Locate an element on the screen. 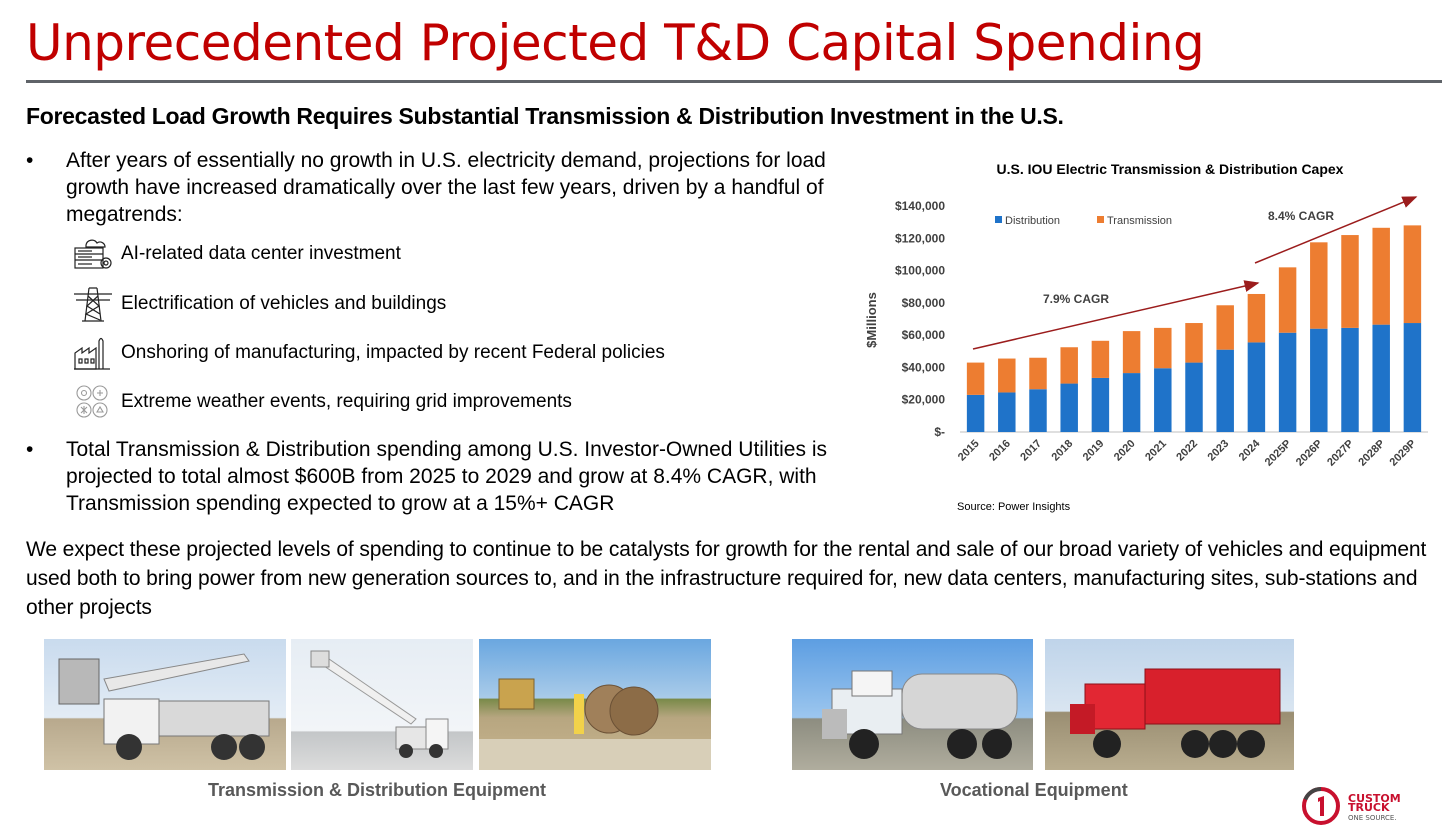 The width and height of the screenshot is (1456, 834). bar-transmission-2025P is located at coordinates (1287, 300).